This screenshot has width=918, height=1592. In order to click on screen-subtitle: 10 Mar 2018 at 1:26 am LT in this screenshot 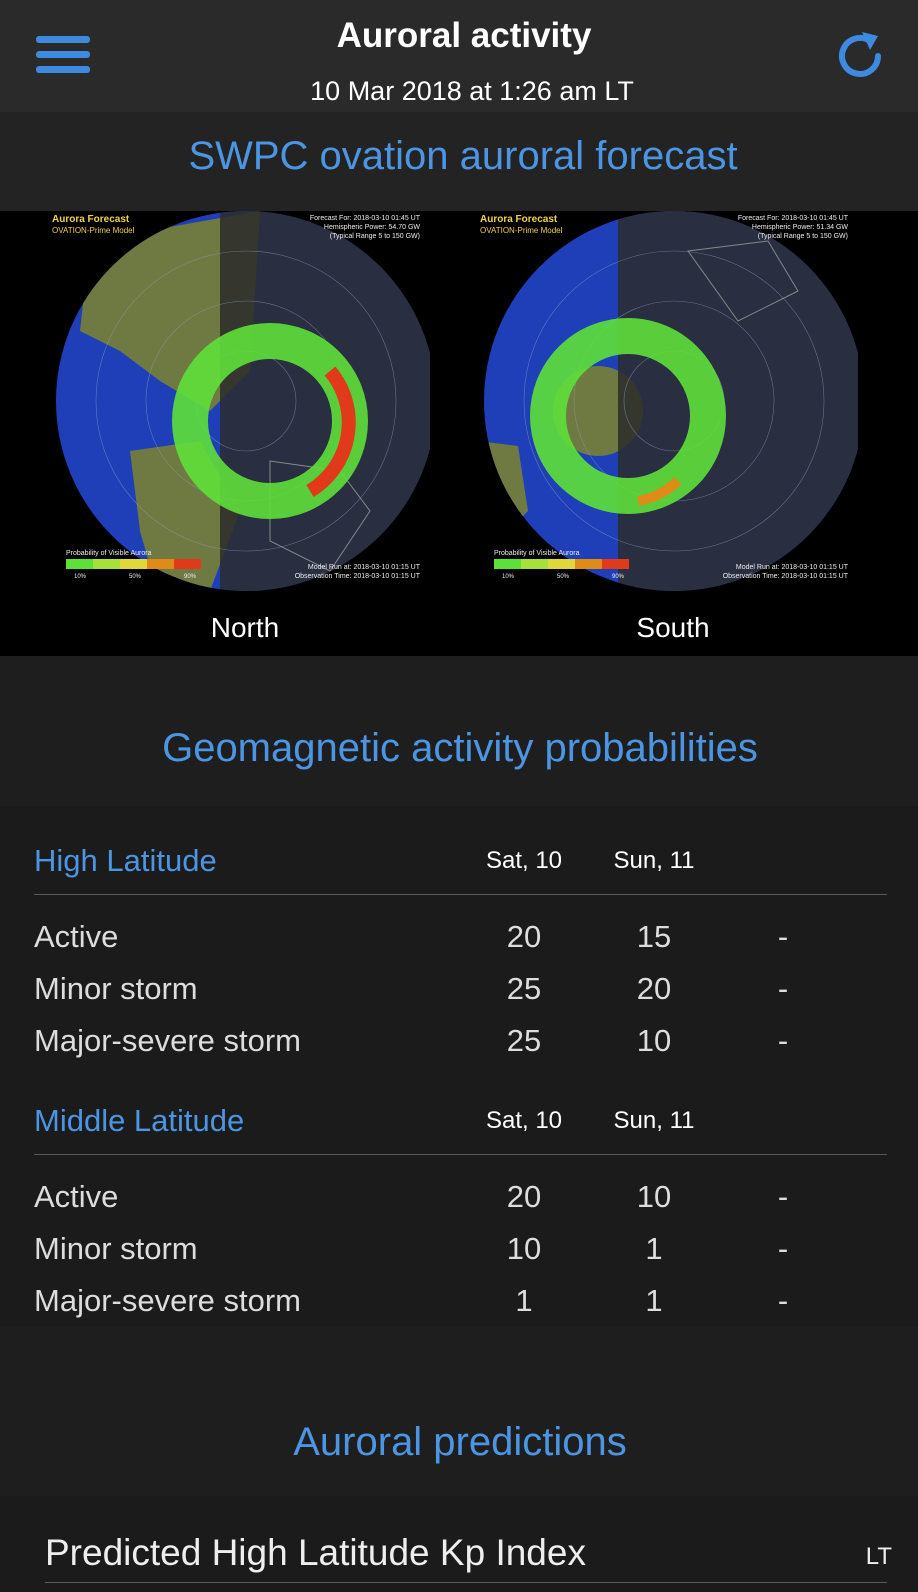, I will do `click(472, 91)`.